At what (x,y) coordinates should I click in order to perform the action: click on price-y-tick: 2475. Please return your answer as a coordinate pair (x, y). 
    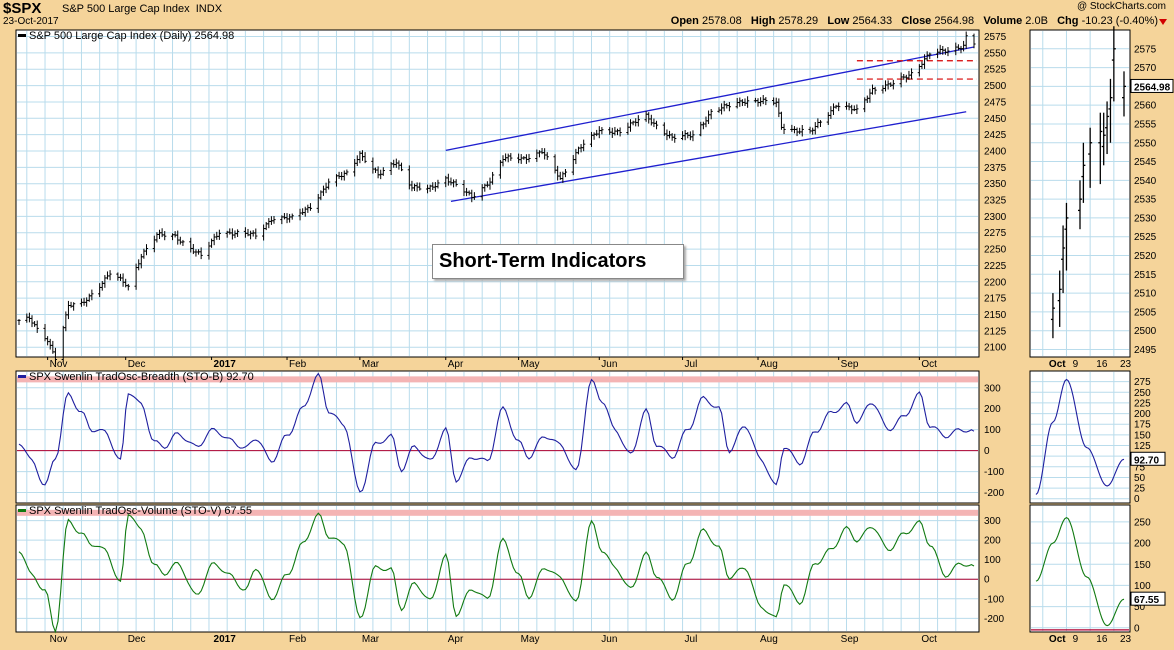
    Looking at the image, I should click on (995, 102).